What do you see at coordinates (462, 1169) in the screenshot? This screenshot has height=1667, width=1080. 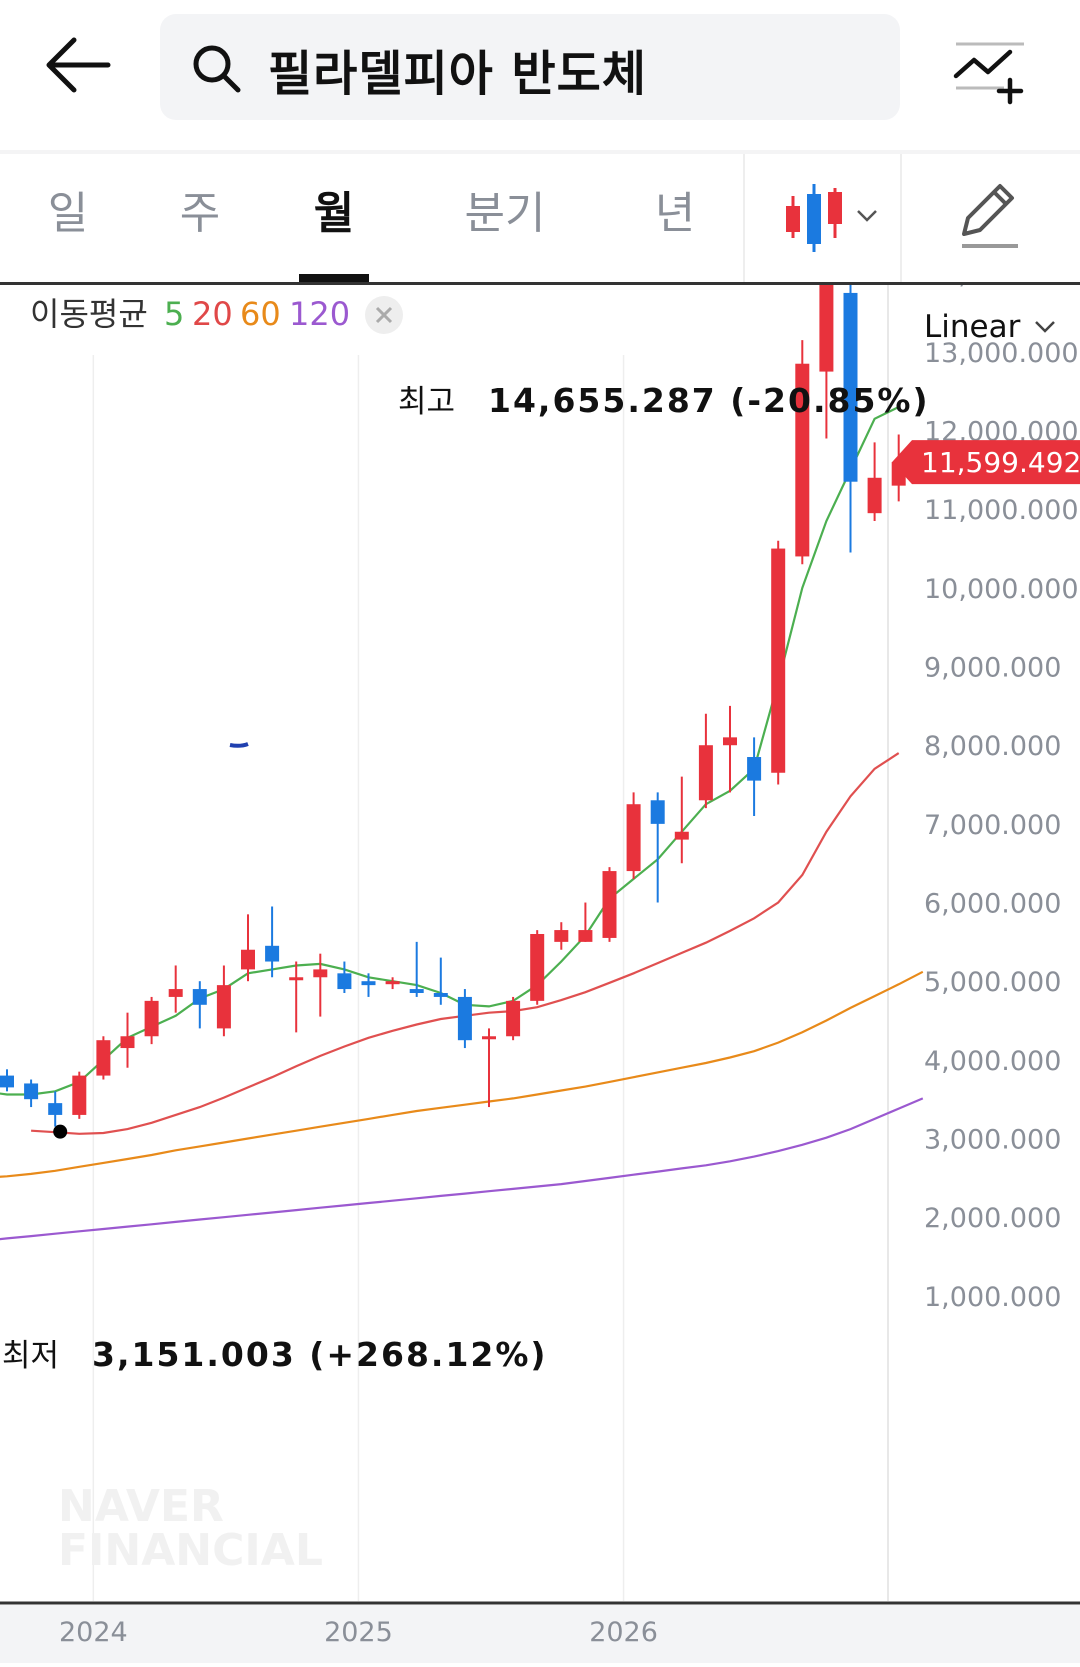 I see `ma120-line` at bounding box center [462, 1169].